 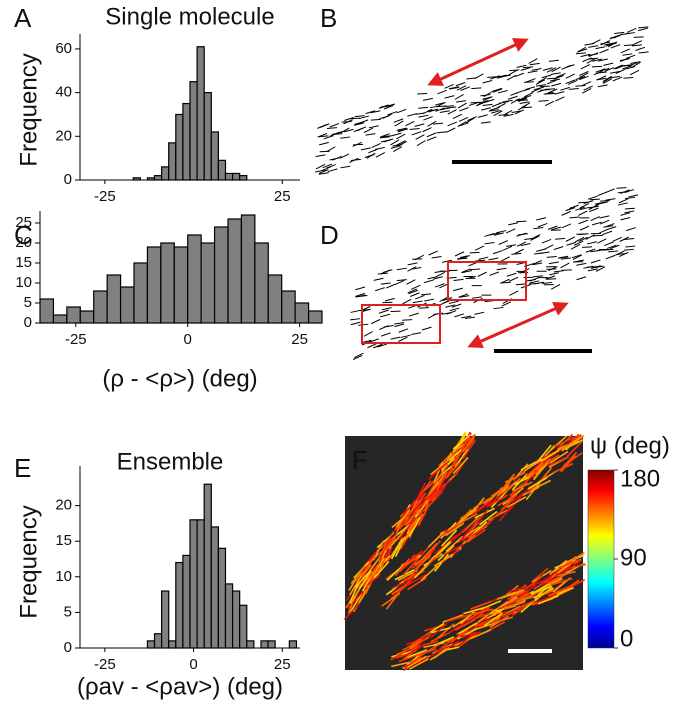 I want to click on y-tick-label: 0, so click(x=68, y=647).